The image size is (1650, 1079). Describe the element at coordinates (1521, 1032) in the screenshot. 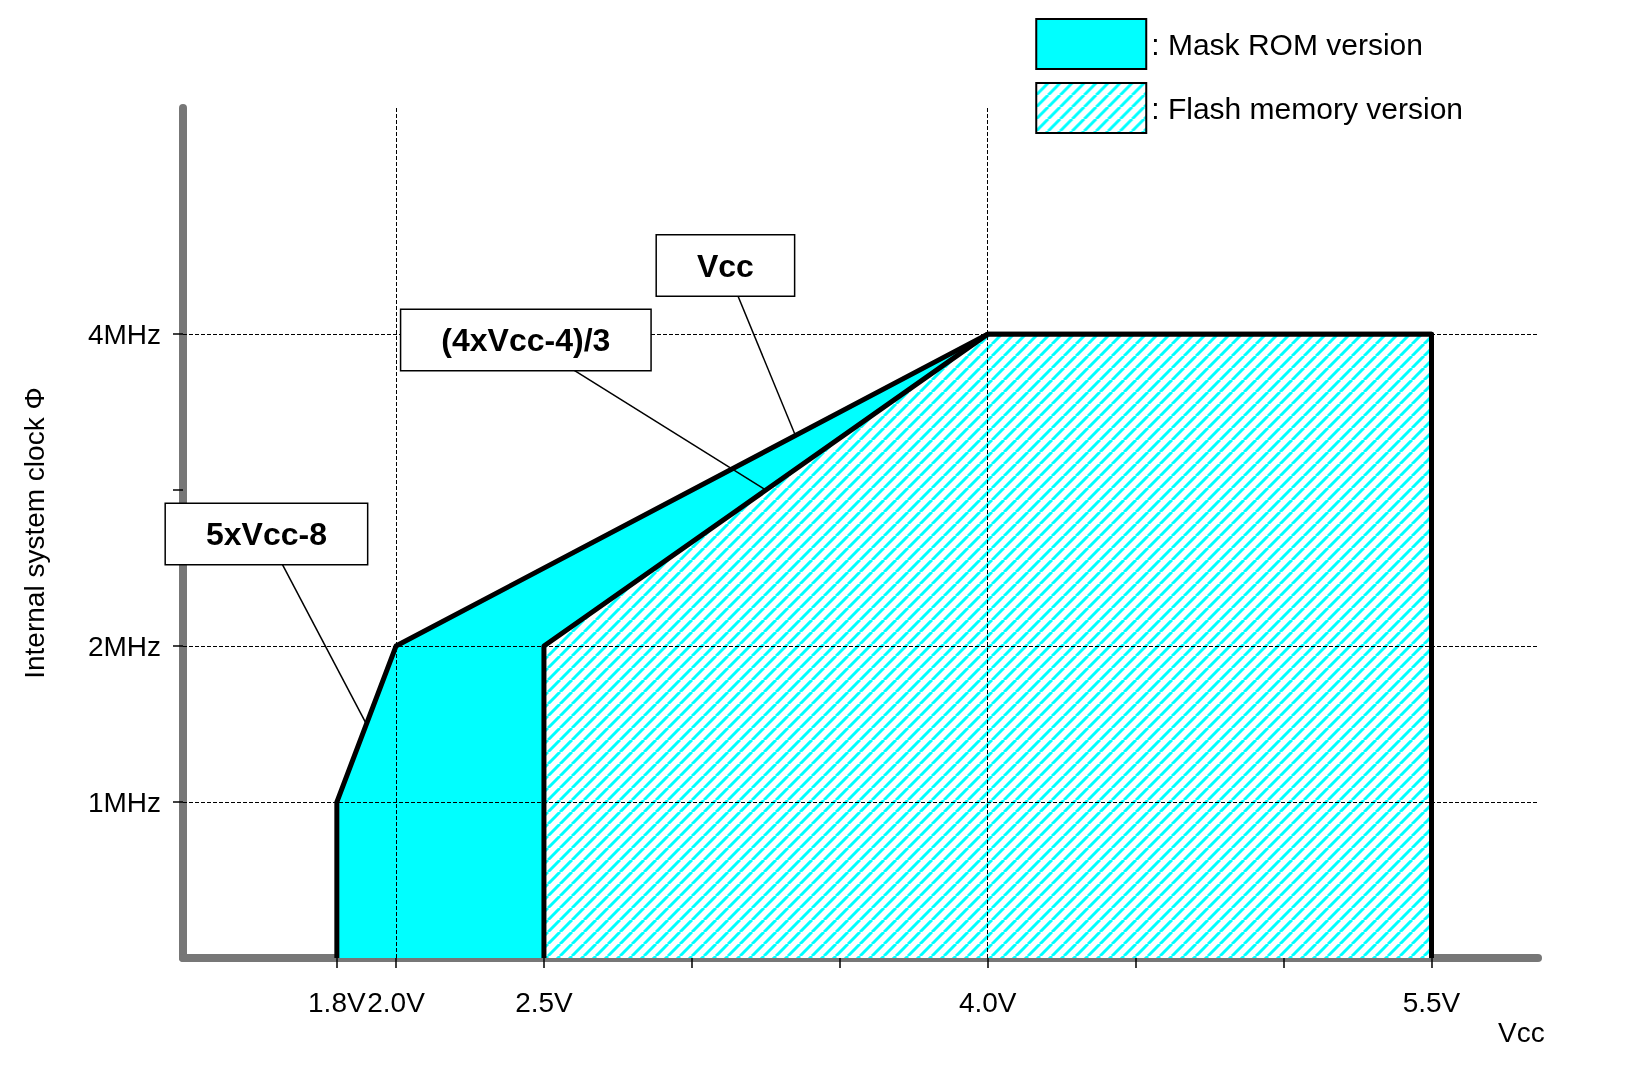

I see `x-axis-title: Vcc` at that location.